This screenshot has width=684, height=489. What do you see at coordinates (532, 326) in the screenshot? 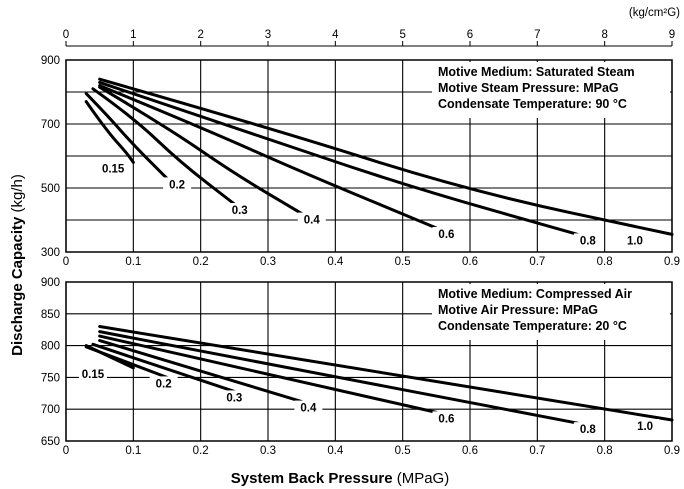
I see `annotation-line: Condensate Temperature: 20 °C` at bounding box center [532, 326].